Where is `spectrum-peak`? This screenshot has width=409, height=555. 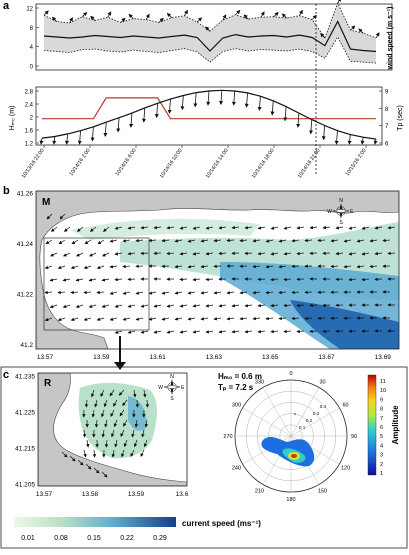 spectrum-peak is located at coordinates (294, 456).